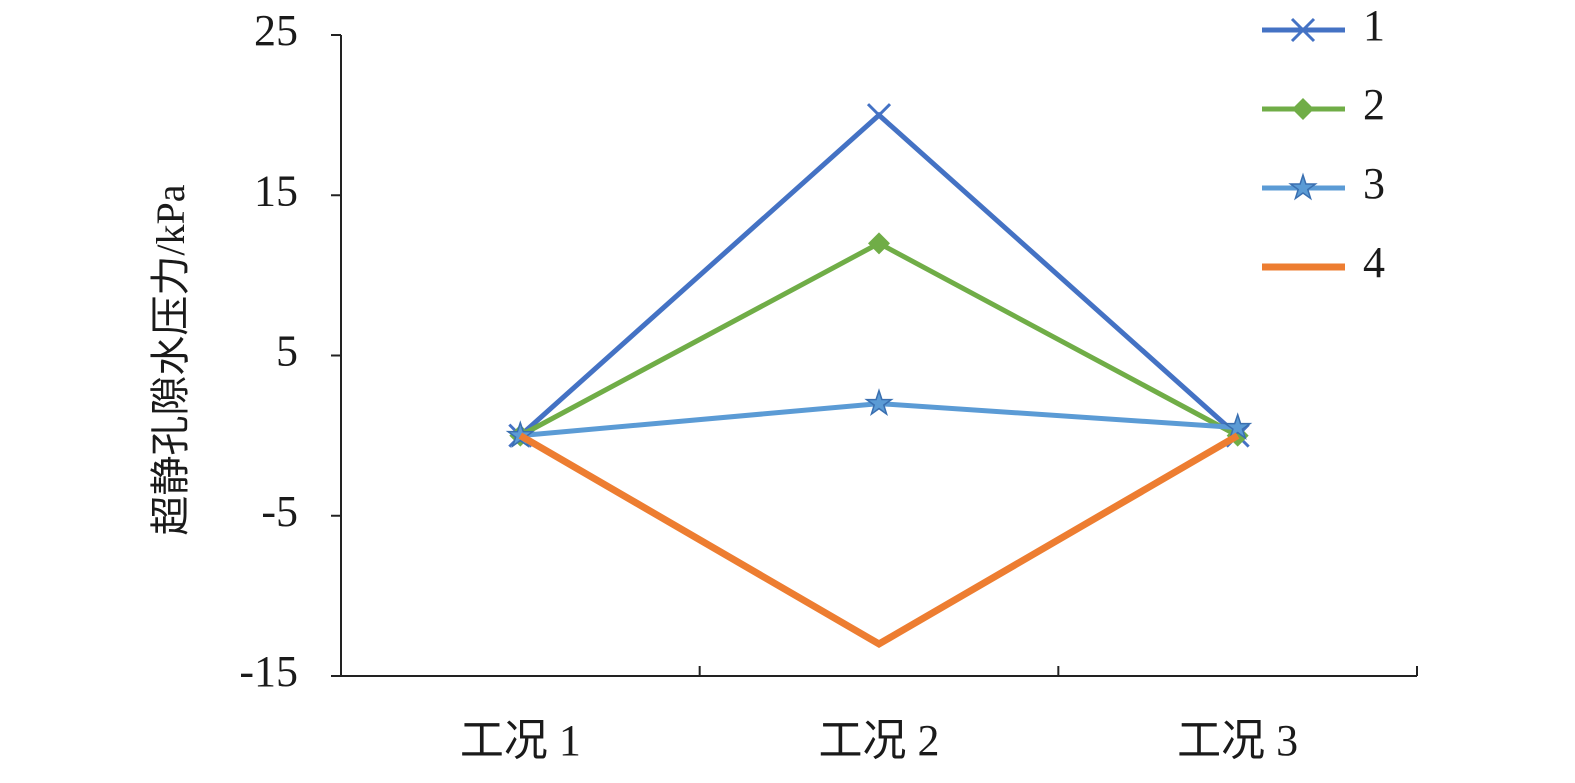 The height and width of the screenshot is (783, 1575). Describe the element at coordinates (1374, 262) in the screenshot. I see `legend-label: 4` at that location.